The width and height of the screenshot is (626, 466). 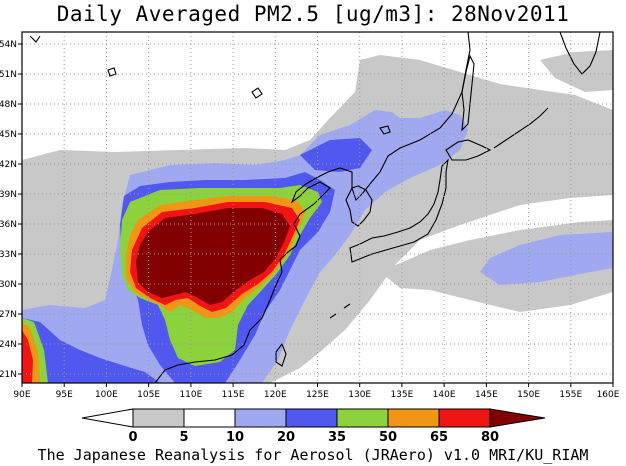 I want to click on lon-label: 140E, so click(x=444, y=395).